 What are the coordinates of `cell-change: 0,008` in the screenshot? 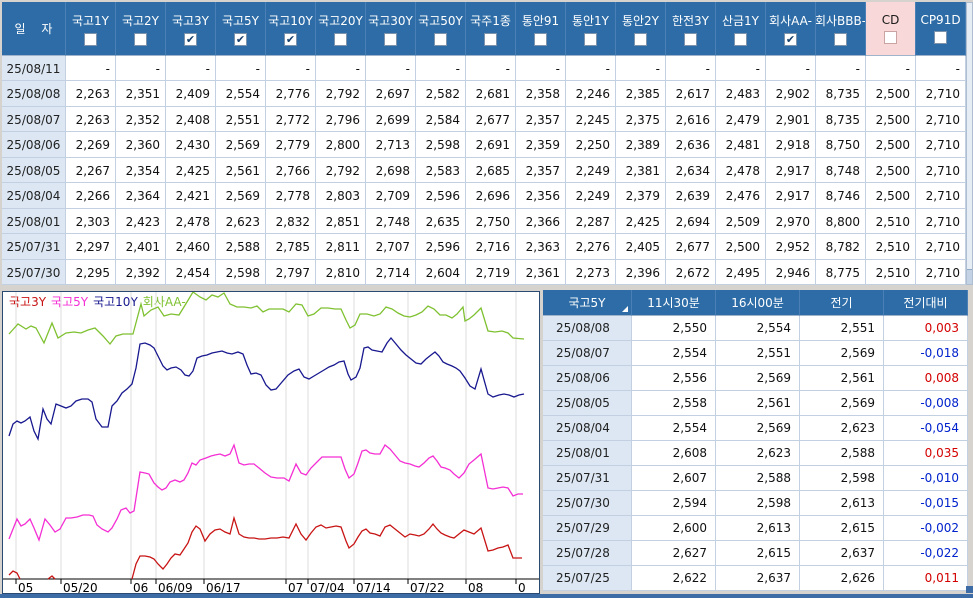 It's located at (926, 378).